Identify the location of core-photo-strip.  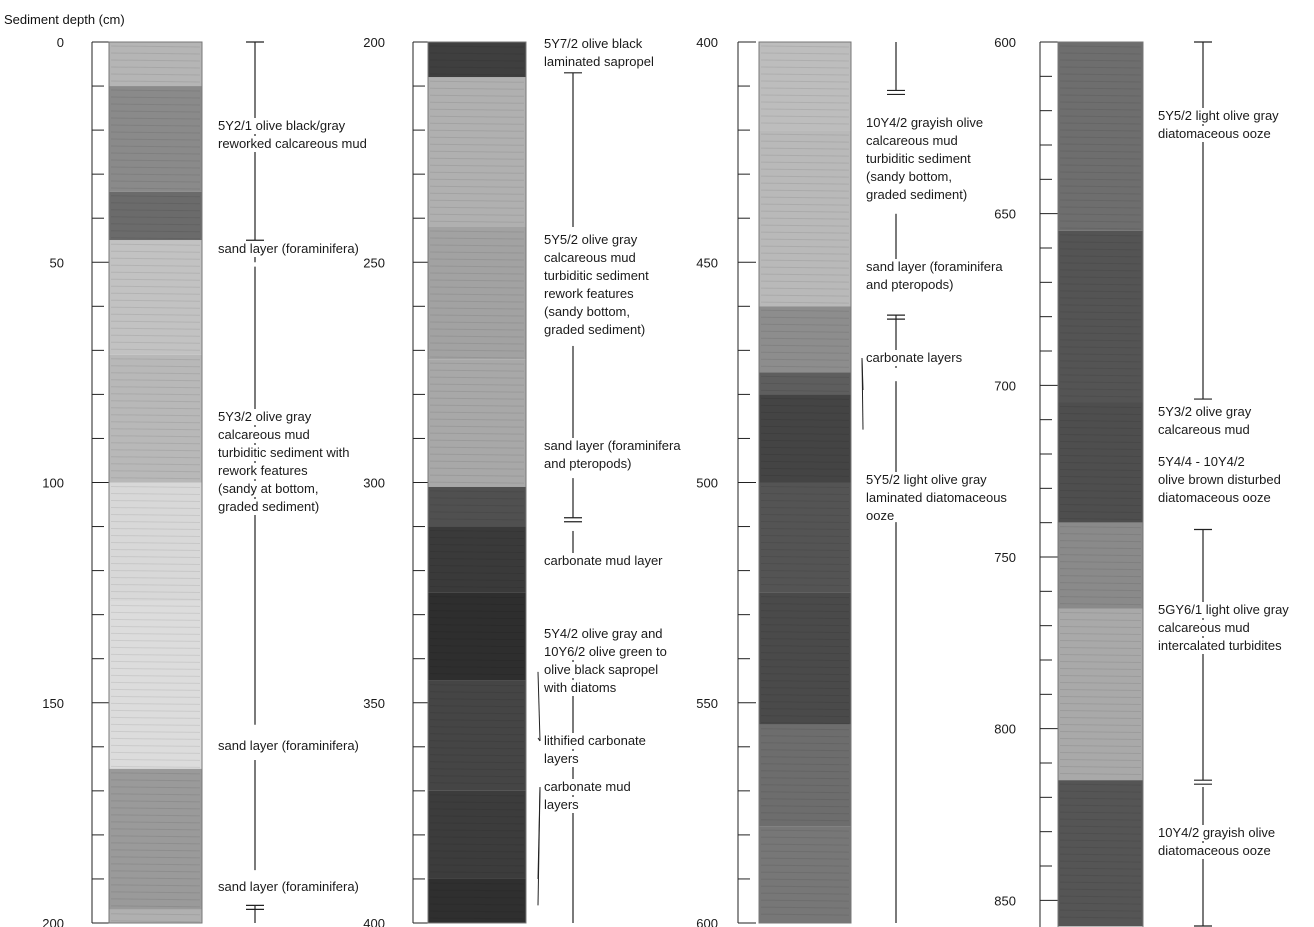
(1100, 484).